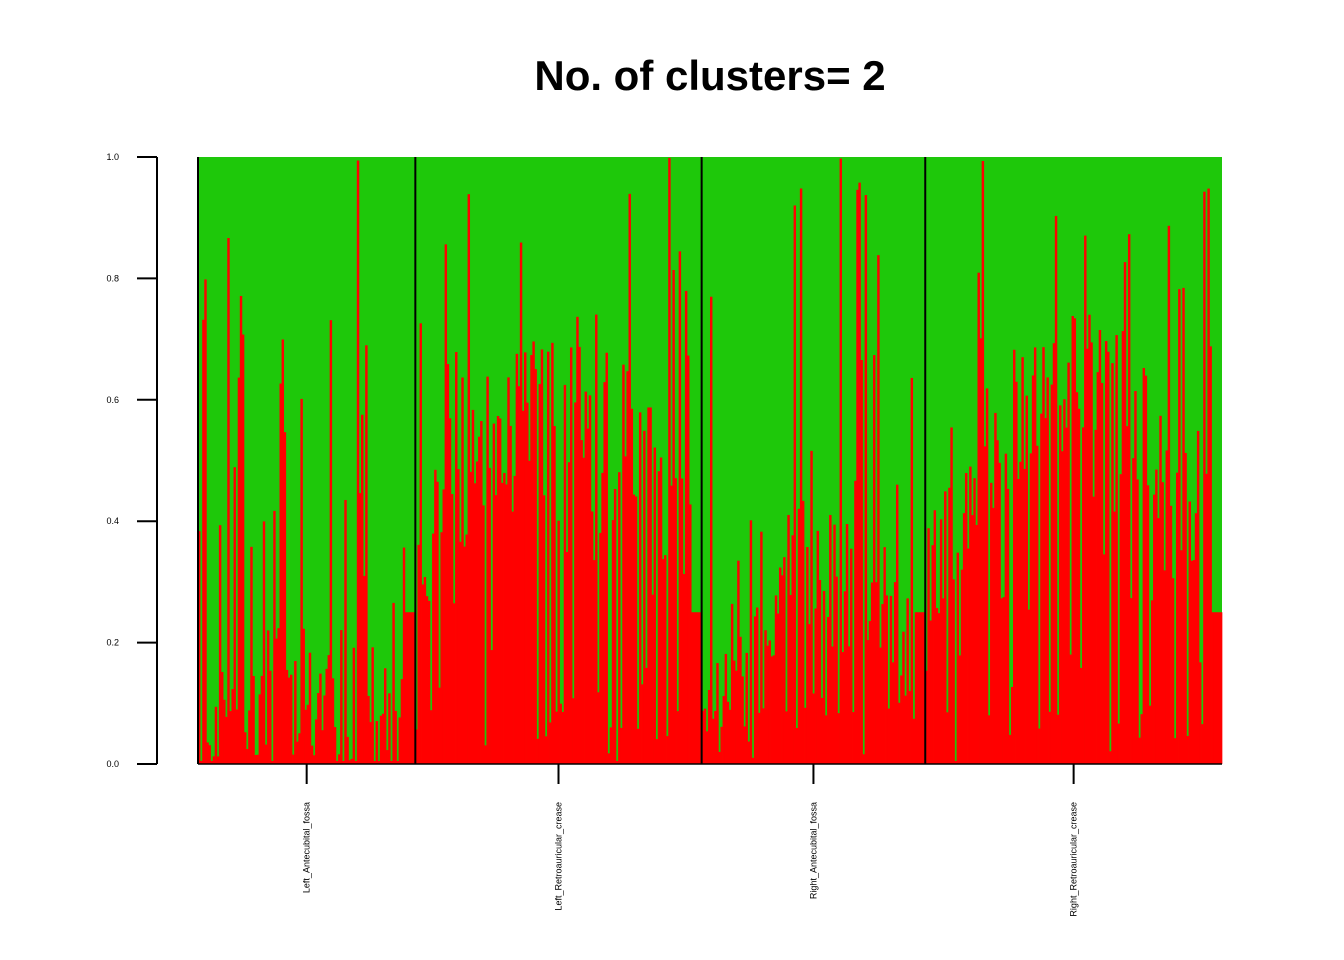 The image size is (1344, 960). What do you see at coordinates (1074, 859) in the screenshot?
I see `x-tick-label: Right_Retroauricular_crease` at bounding box center [1074, 859].